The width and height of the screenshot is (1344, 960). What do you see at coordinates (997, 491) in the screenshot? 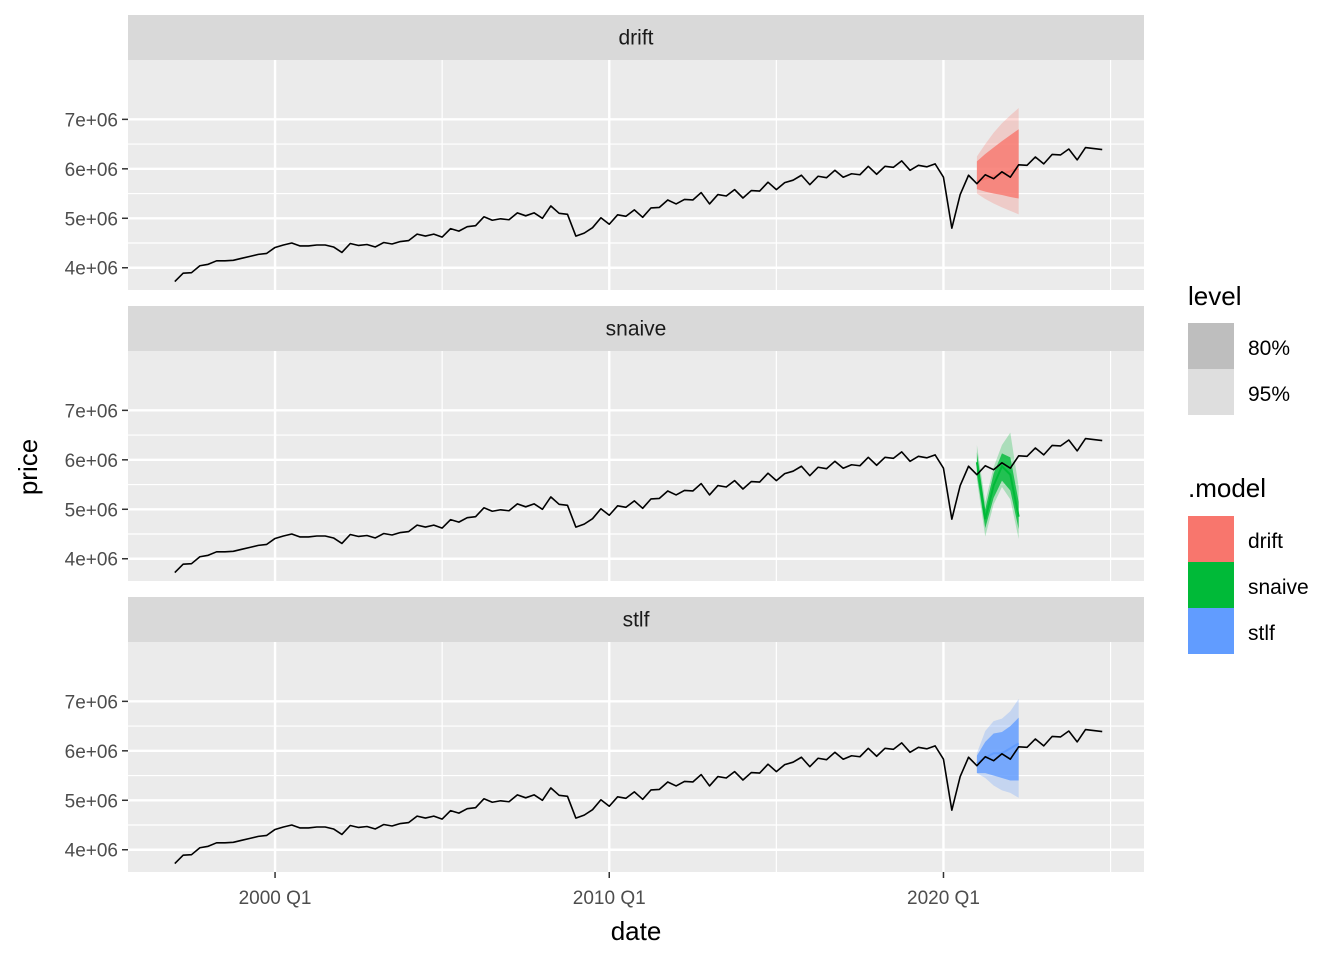
I see `forecast-mean-snaive` at bounding box center [997, 491].